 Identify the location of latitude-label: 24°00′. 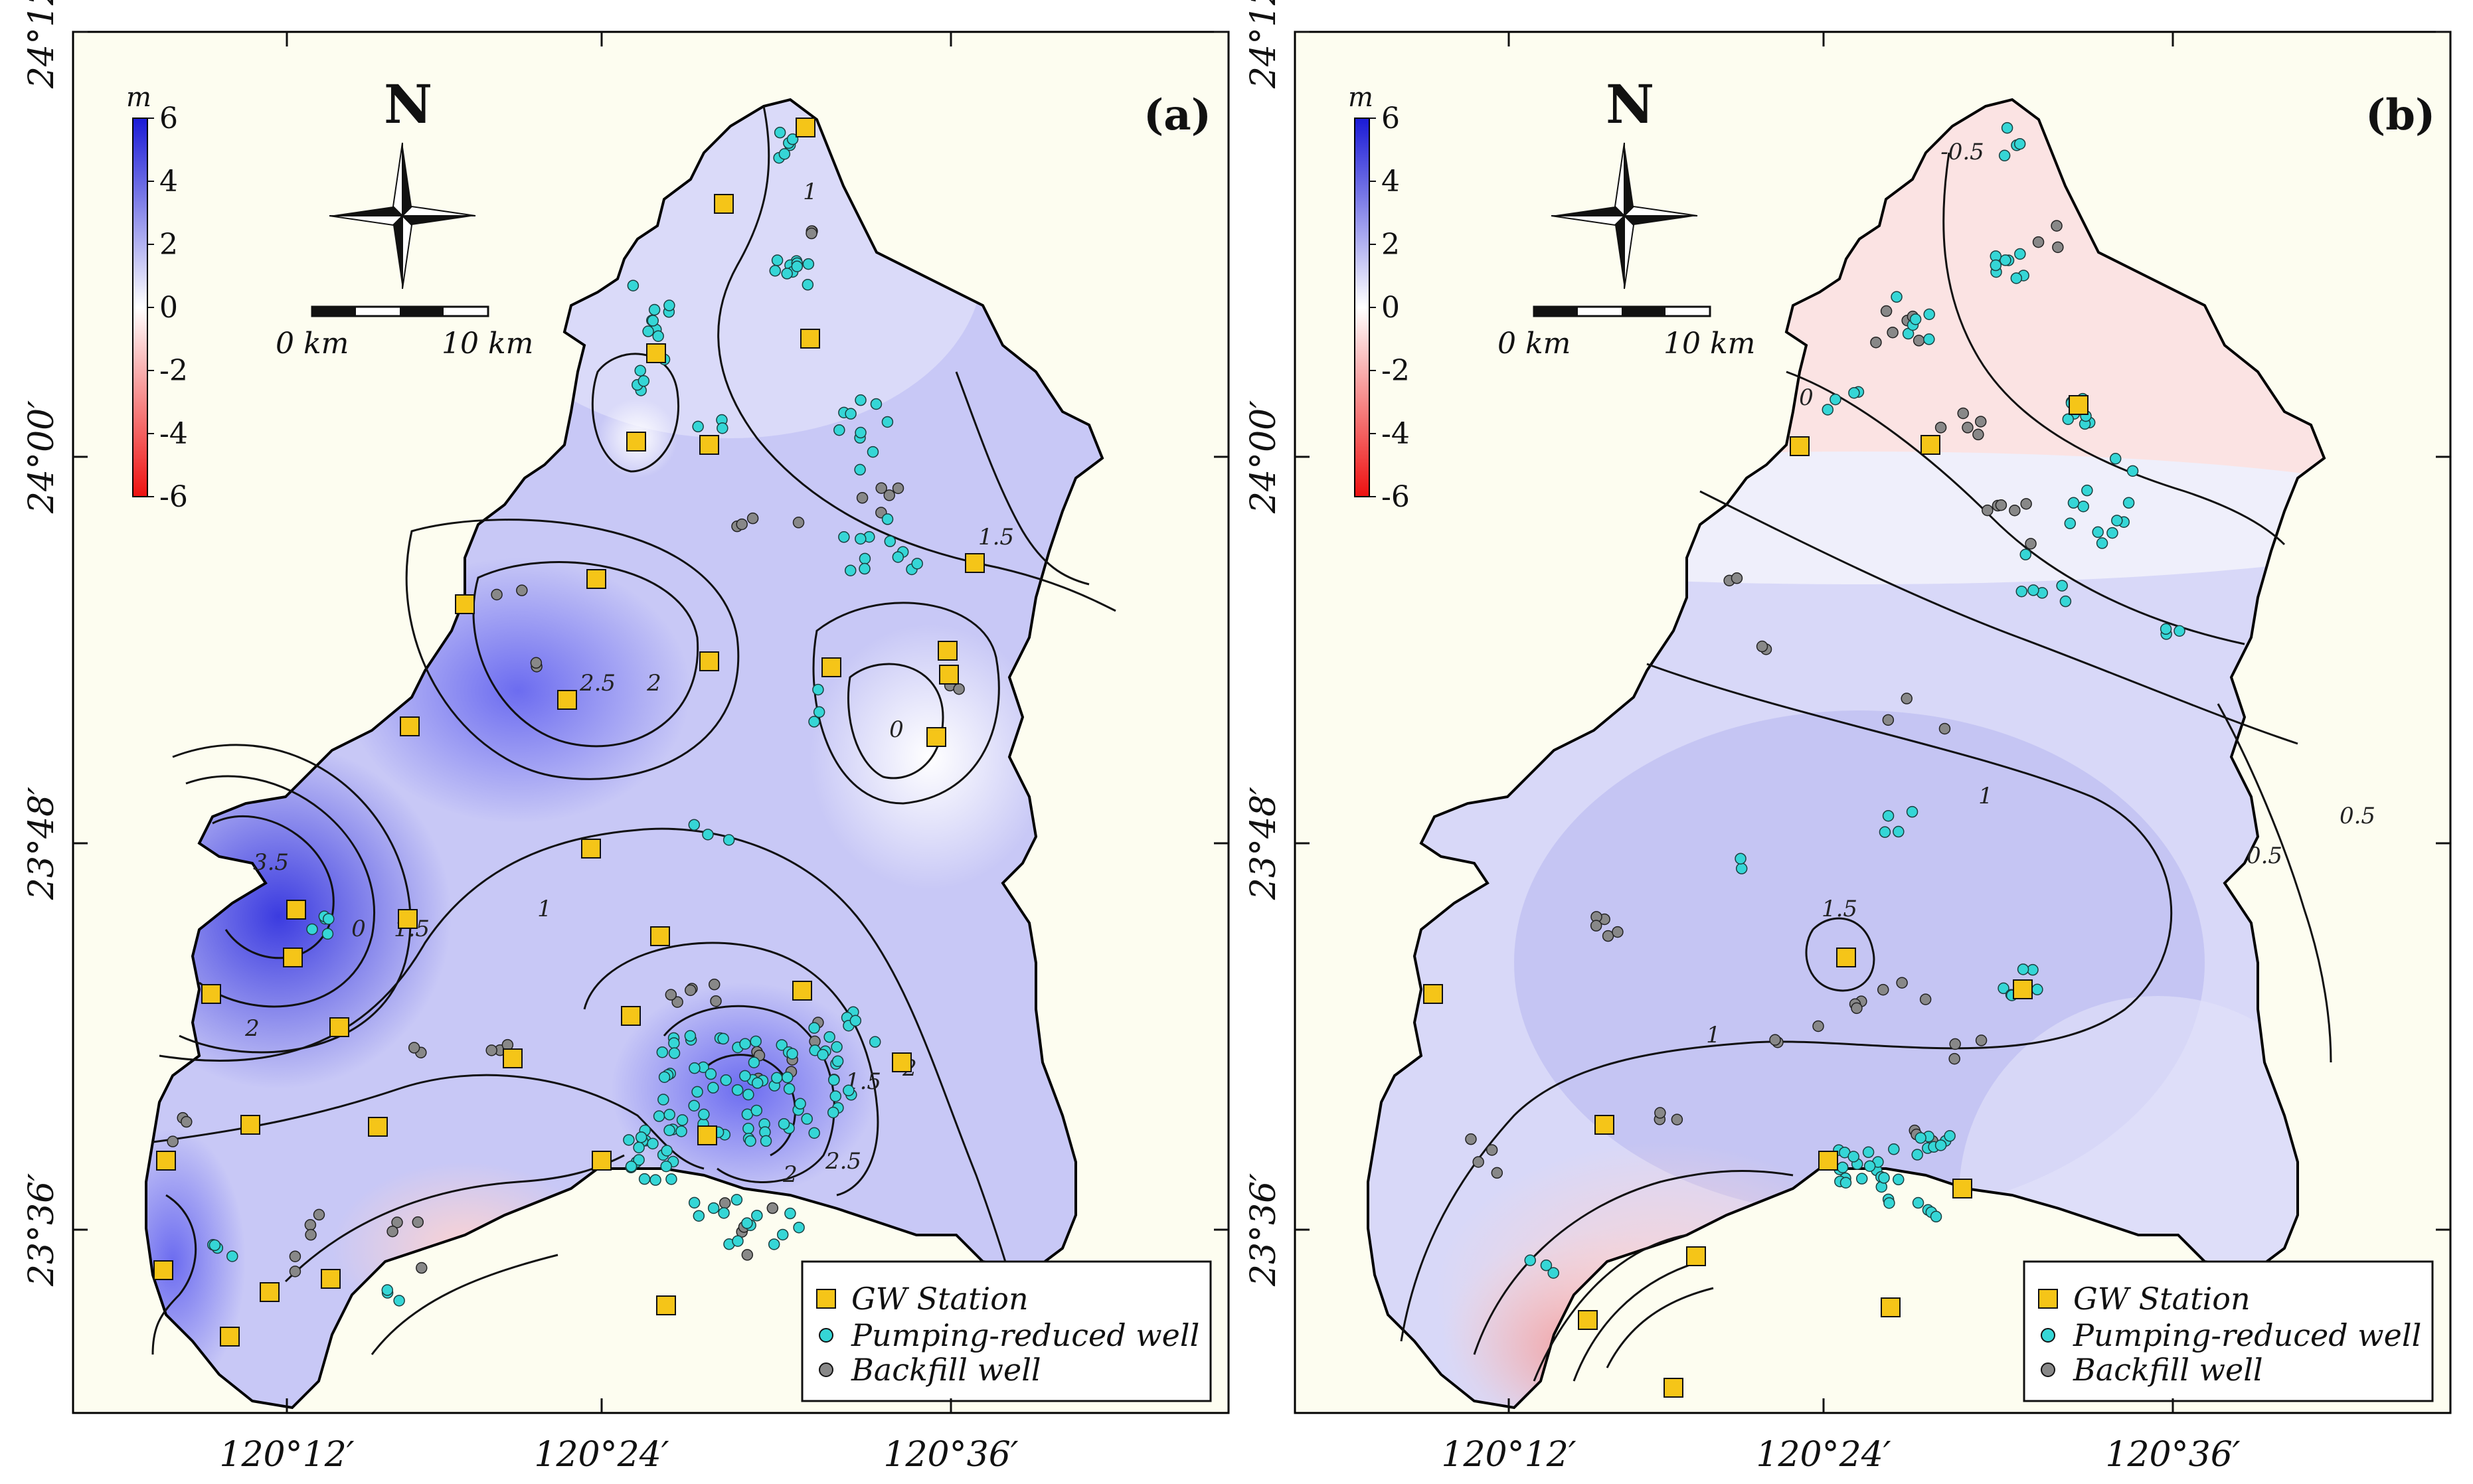
(42, 457).